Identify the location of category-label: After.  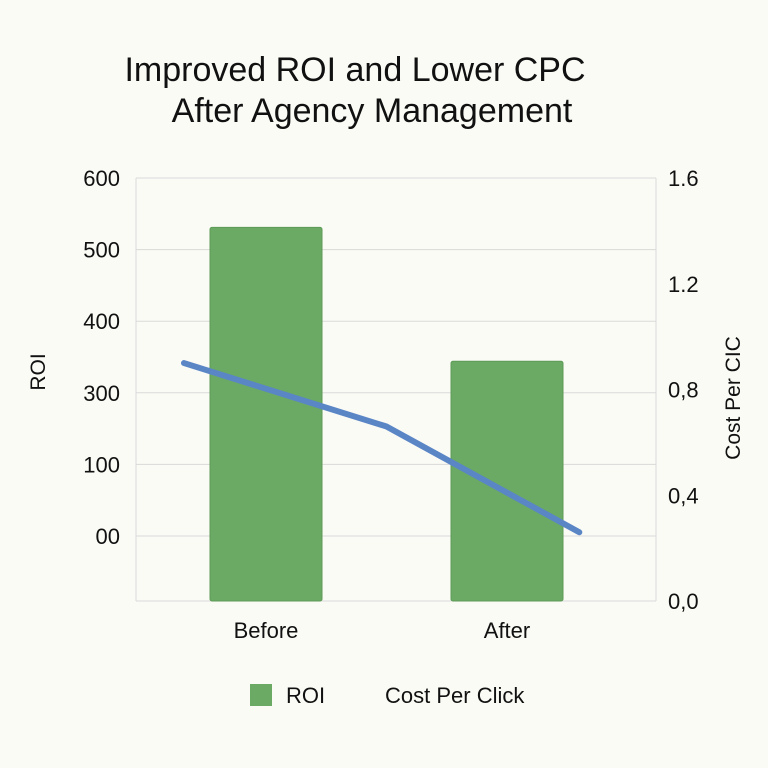
(507, 630).